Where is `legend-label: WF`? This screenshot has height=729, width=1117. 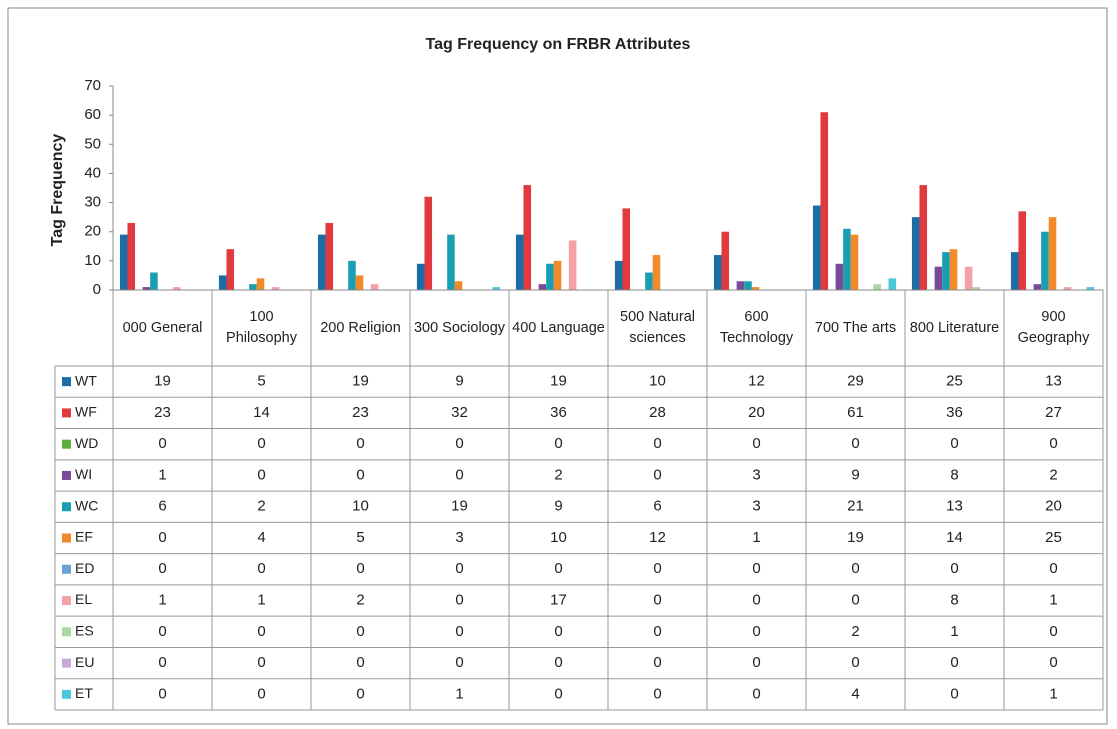
legend-label: WF is located at coordinates (86, 412).